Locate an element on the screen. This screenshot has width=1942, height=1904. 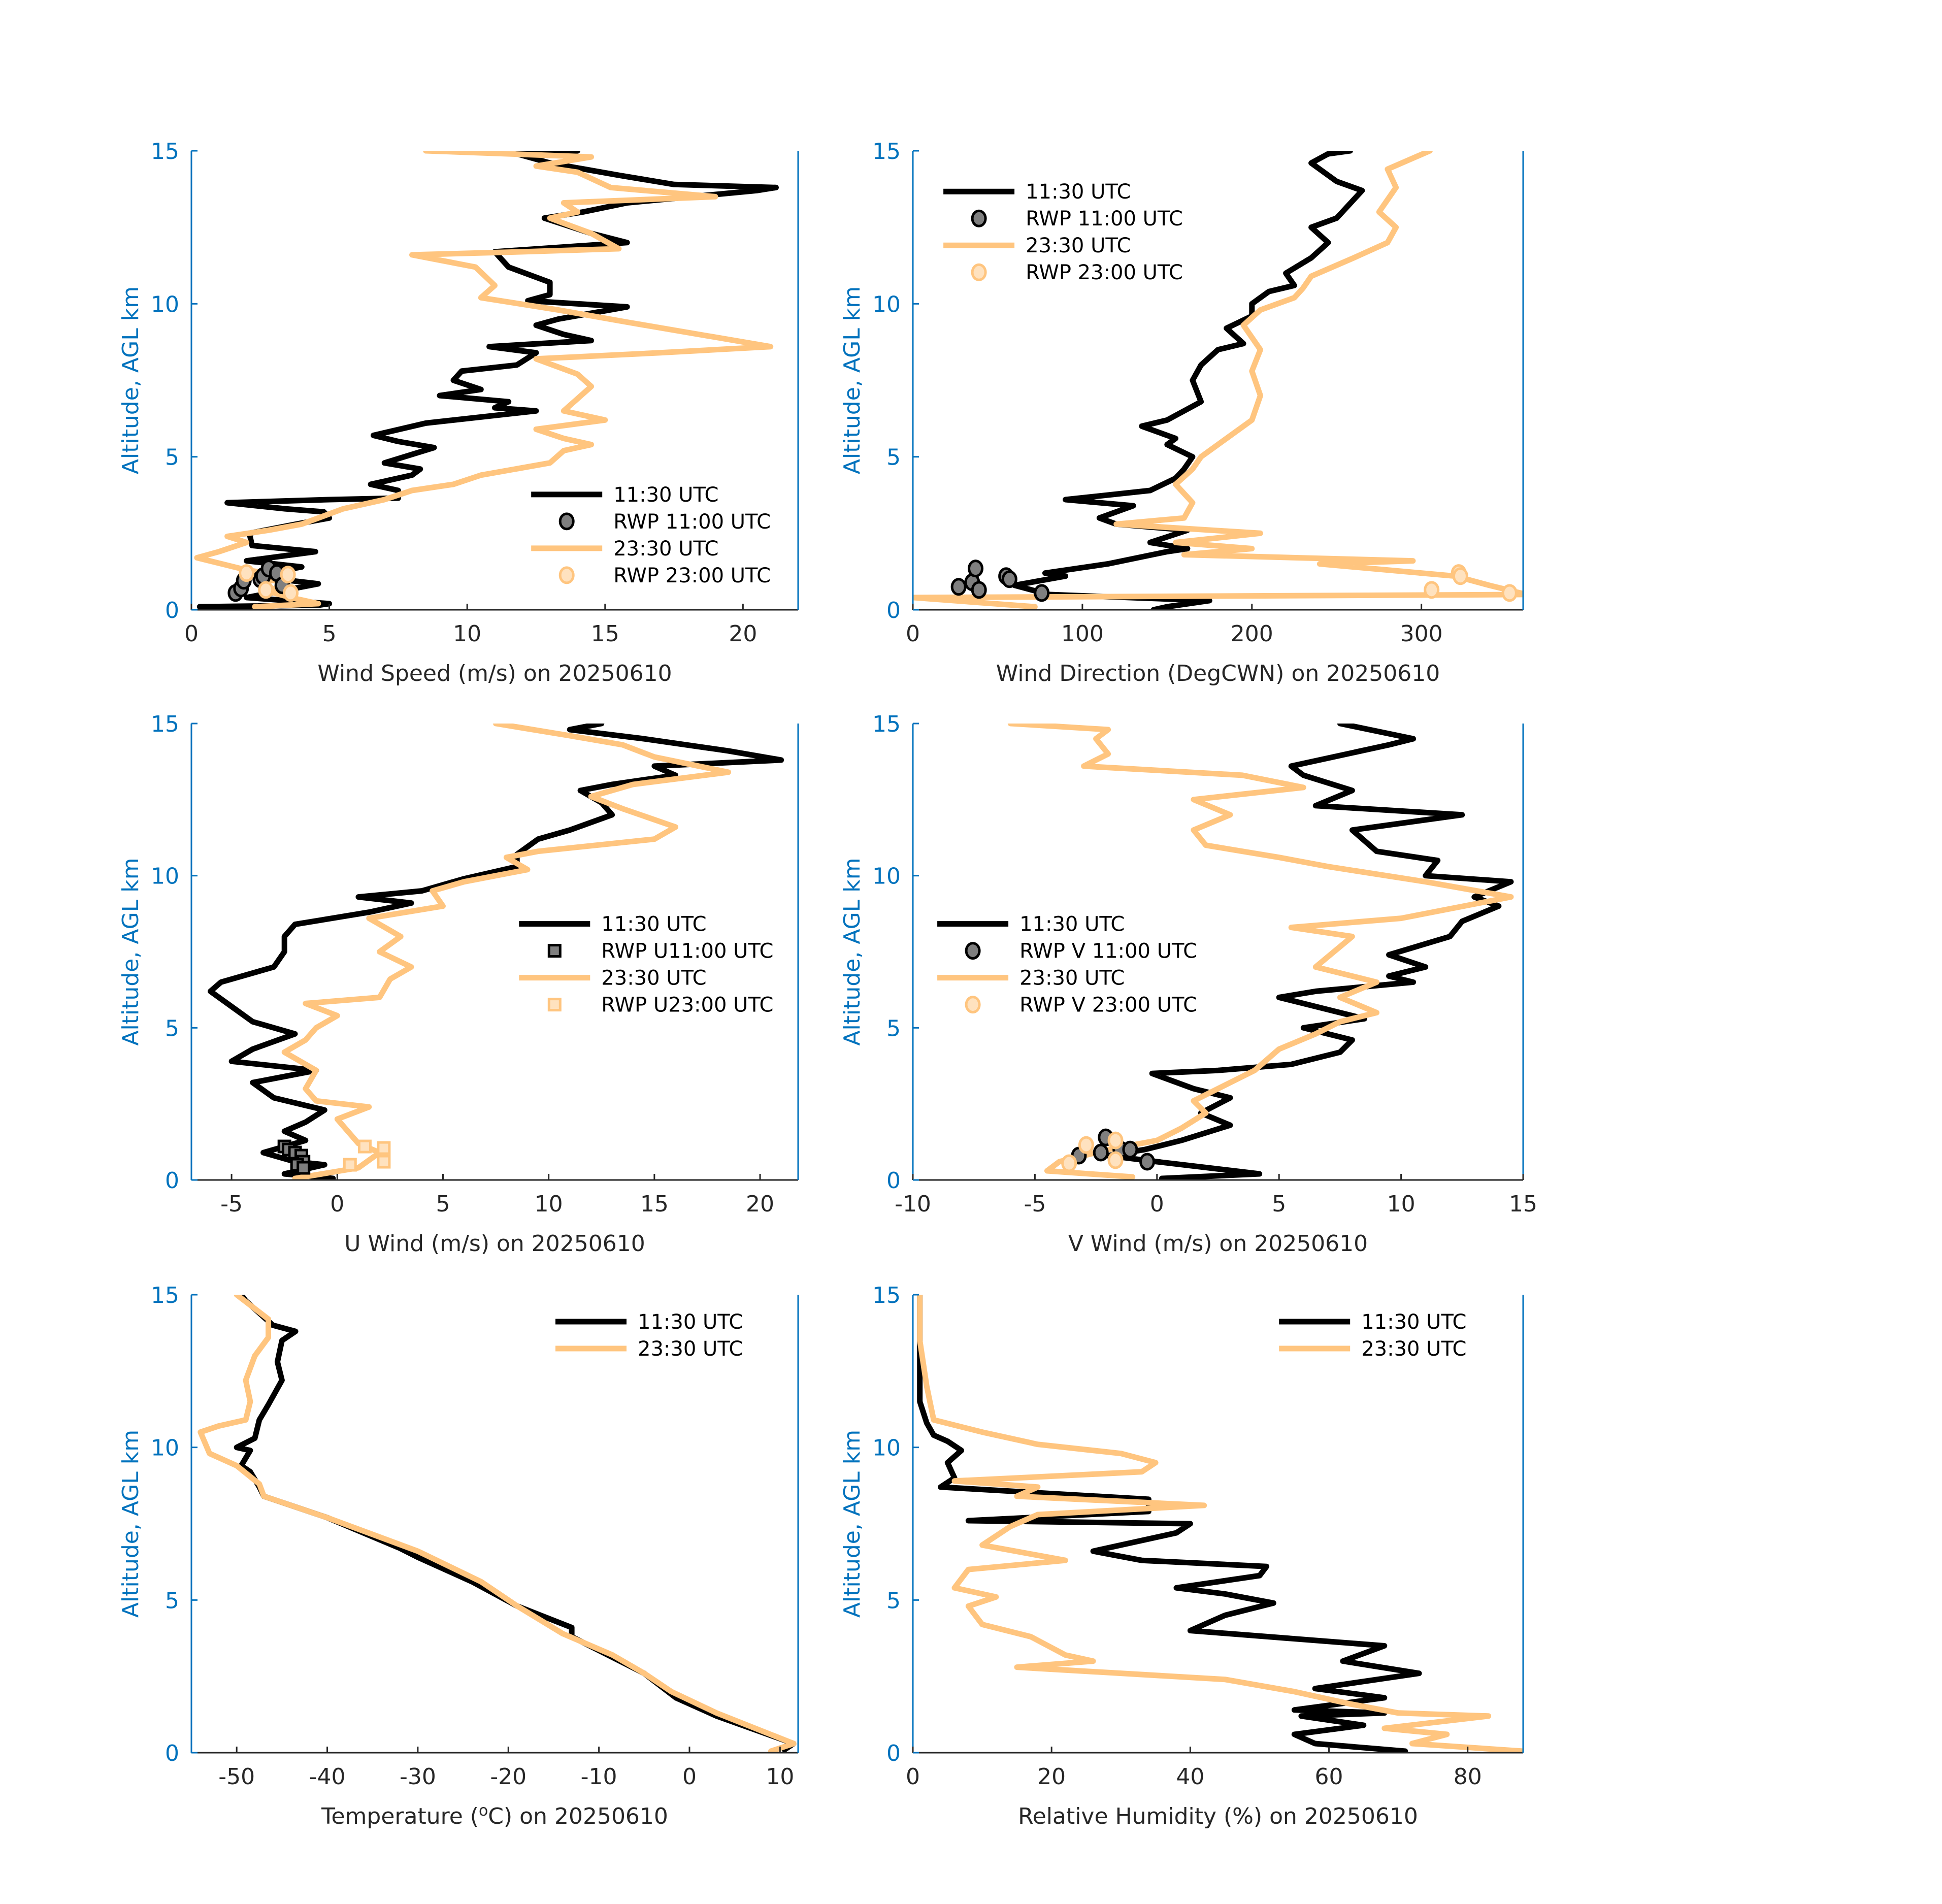
x-tick-label: 60 is located at coordinates (1329, 1777).